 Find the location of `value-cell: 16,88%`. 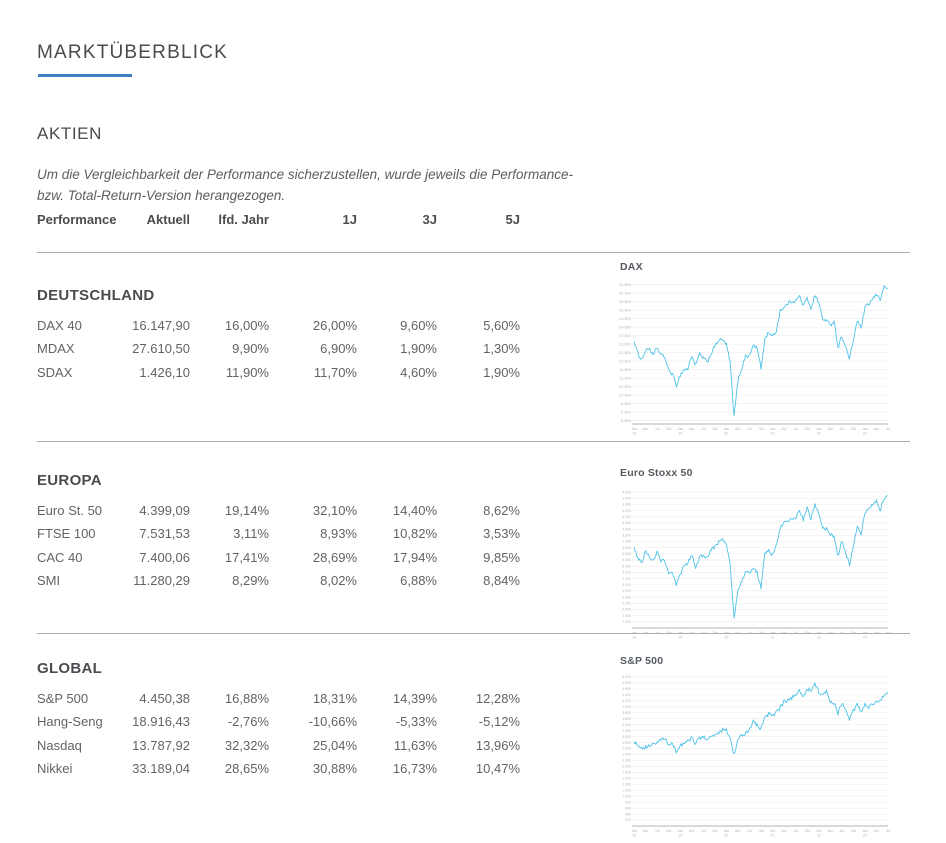

value-cell: 16,88% is located at coordinates (246, 698).